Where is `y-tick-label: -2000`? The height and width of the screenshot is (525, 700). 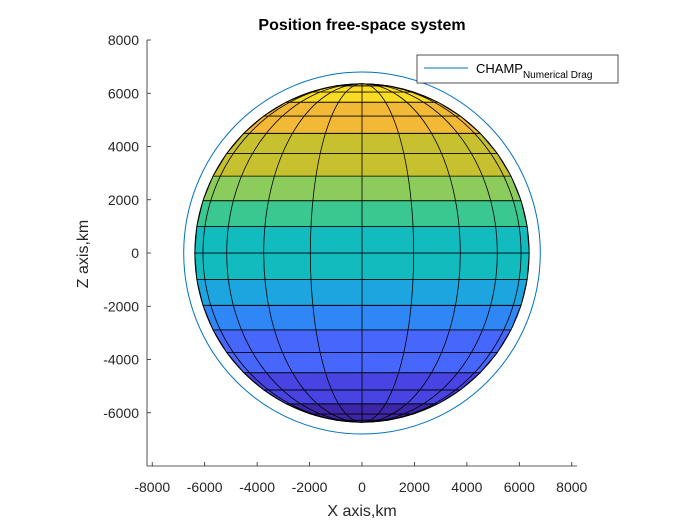
y-tick-label: -2000 is located at coordinates (121, 306).